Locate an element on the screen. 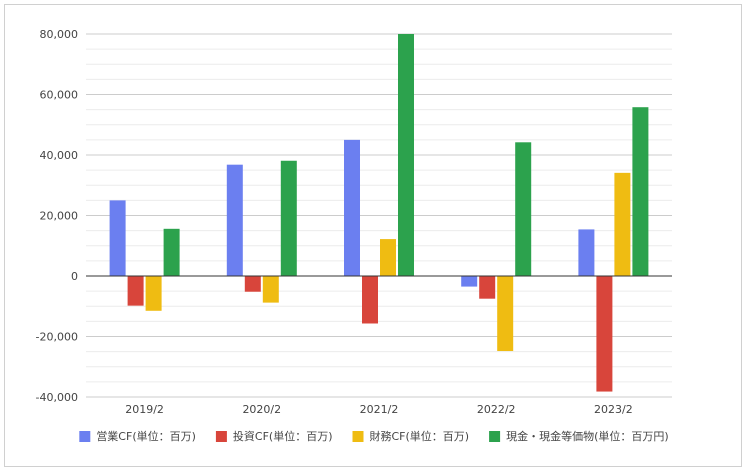 This screenshot has height=473, width=748. y-tick-label: -40,000 is located at coordinates (57, 397).